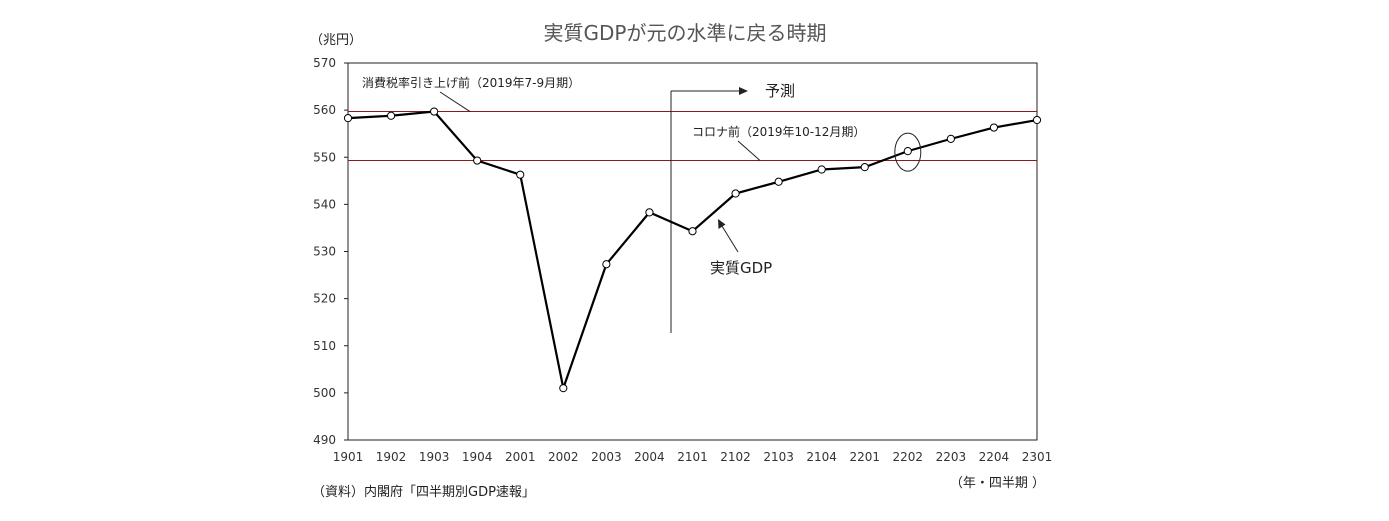 This screenshot has height=521, width=1389. Describe the element at coordinates (997, 483) in the screenshot. I see `x-unit-label: （年・四半期 ）` at that location.